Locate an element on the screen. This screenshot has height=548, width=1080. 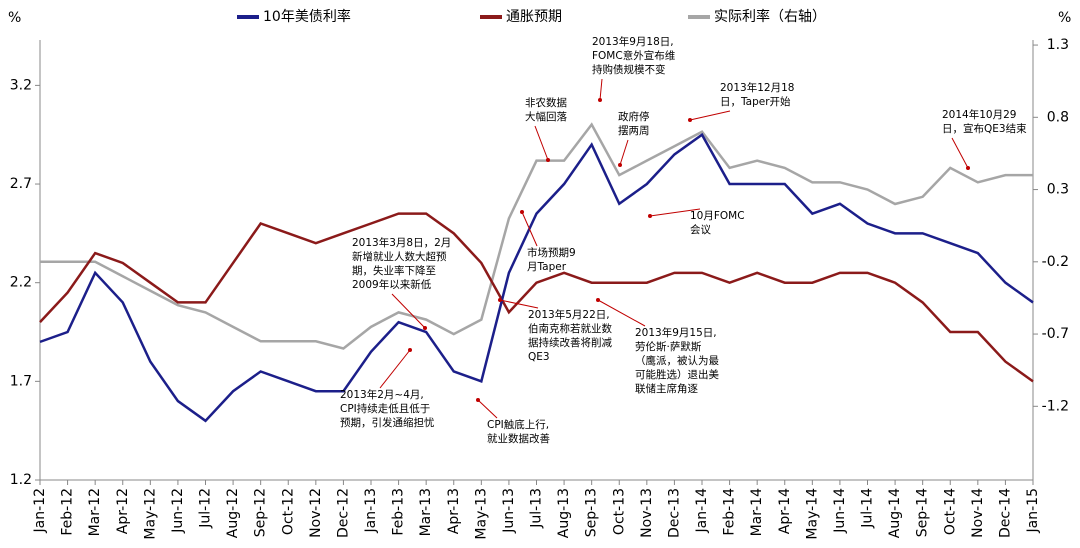
x-tick-label: Sep-12 is located at coordinates (261, 512).